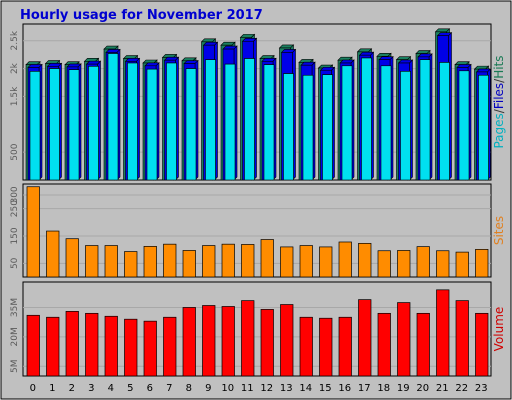  Describe the element at coordinates (259, 388) in the screenshot. I see `x-tick-labels: 0 1 2 3 4 5 6 7 8 9 10 11 12 13 14 15 16 17 18 19 20 21 22 23` at that location.